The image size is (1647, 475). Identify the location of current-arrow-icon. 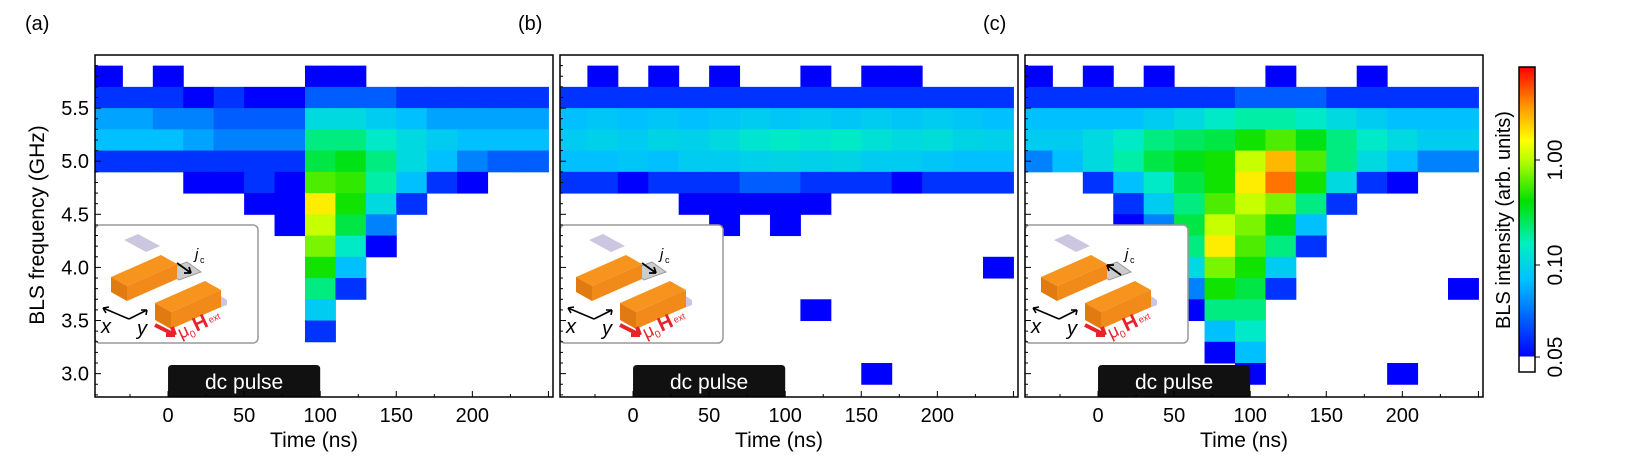
(1114, 270).